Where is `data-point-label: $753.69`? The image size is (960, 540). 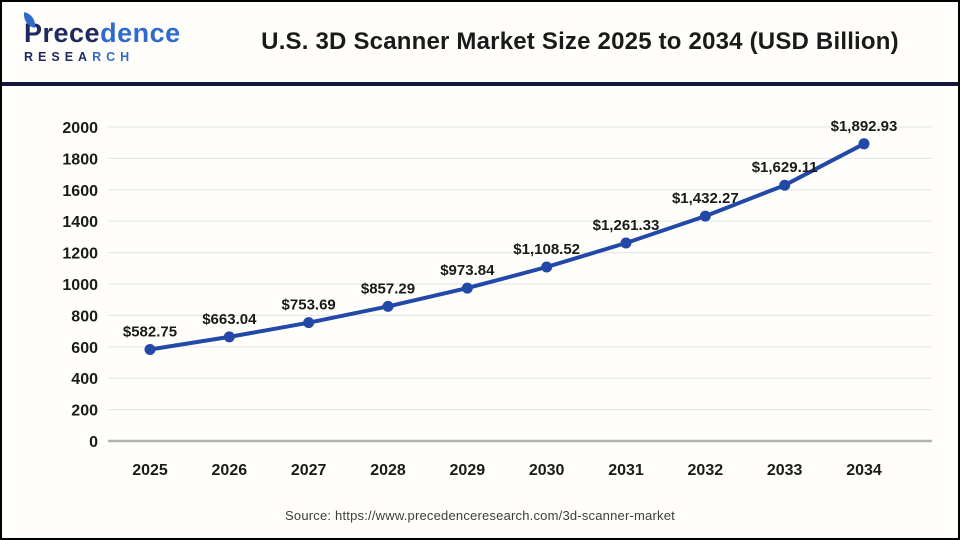 data-point-label: $753.69 is located at coordinates (309, 305).